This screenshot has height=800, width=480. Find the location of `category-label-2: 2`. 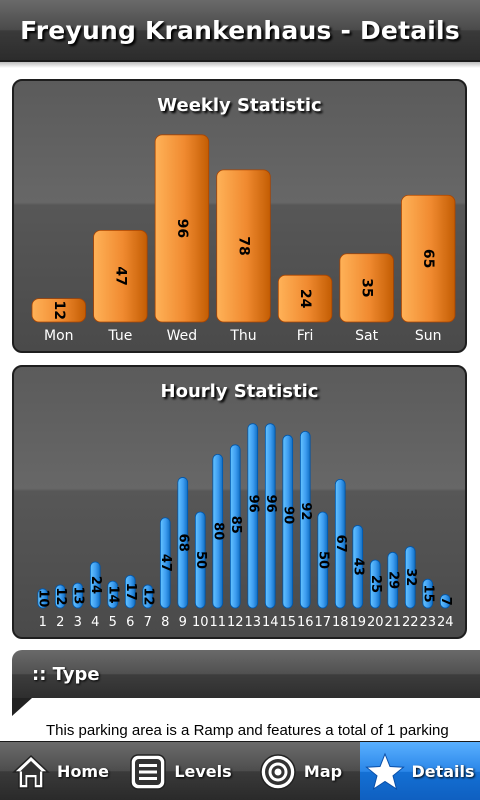

category-label-2: 2 is located at coordinates (60, 622).